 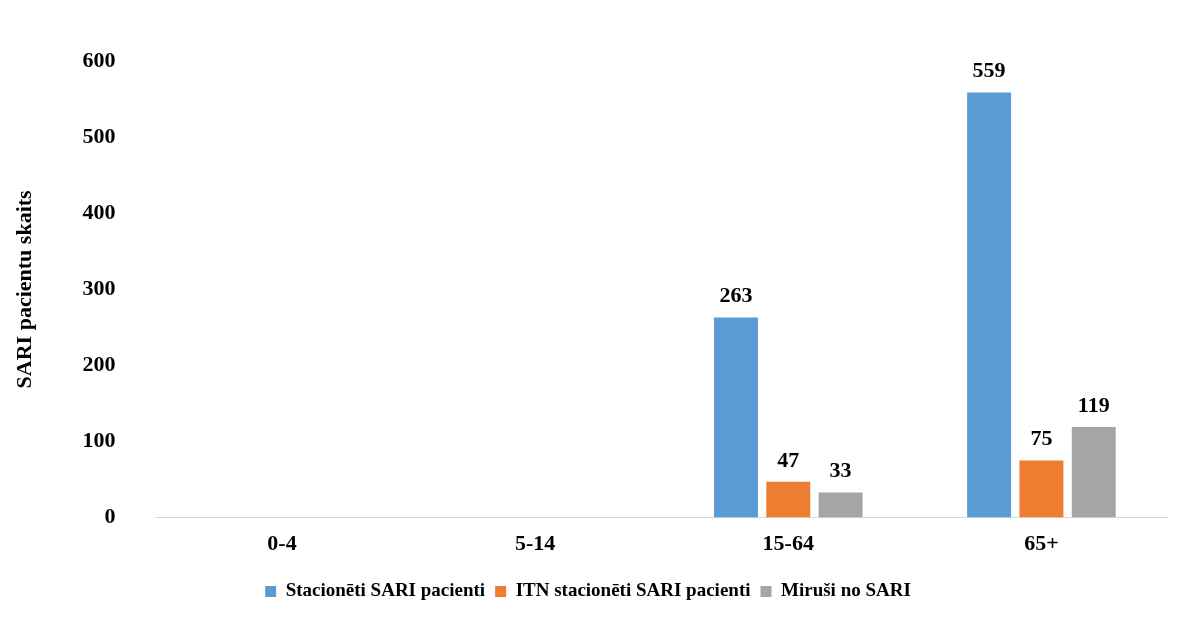 What do you see at coordinates (1093, 404) in the screenshot?
I see `data-label: 119` at bounding box center [1093, 404].